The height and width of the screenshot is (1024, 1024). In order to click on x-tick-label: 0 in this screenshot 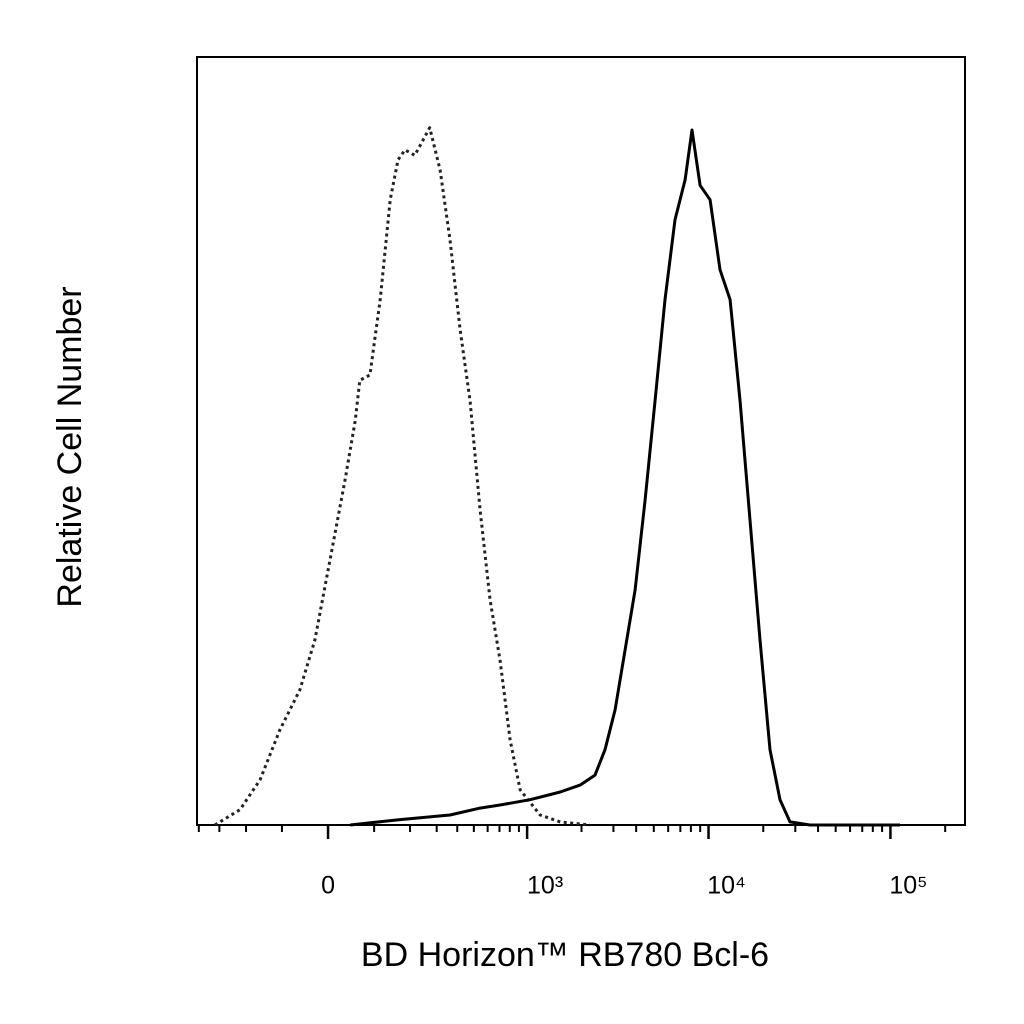, I will do `click(328, 886)`.